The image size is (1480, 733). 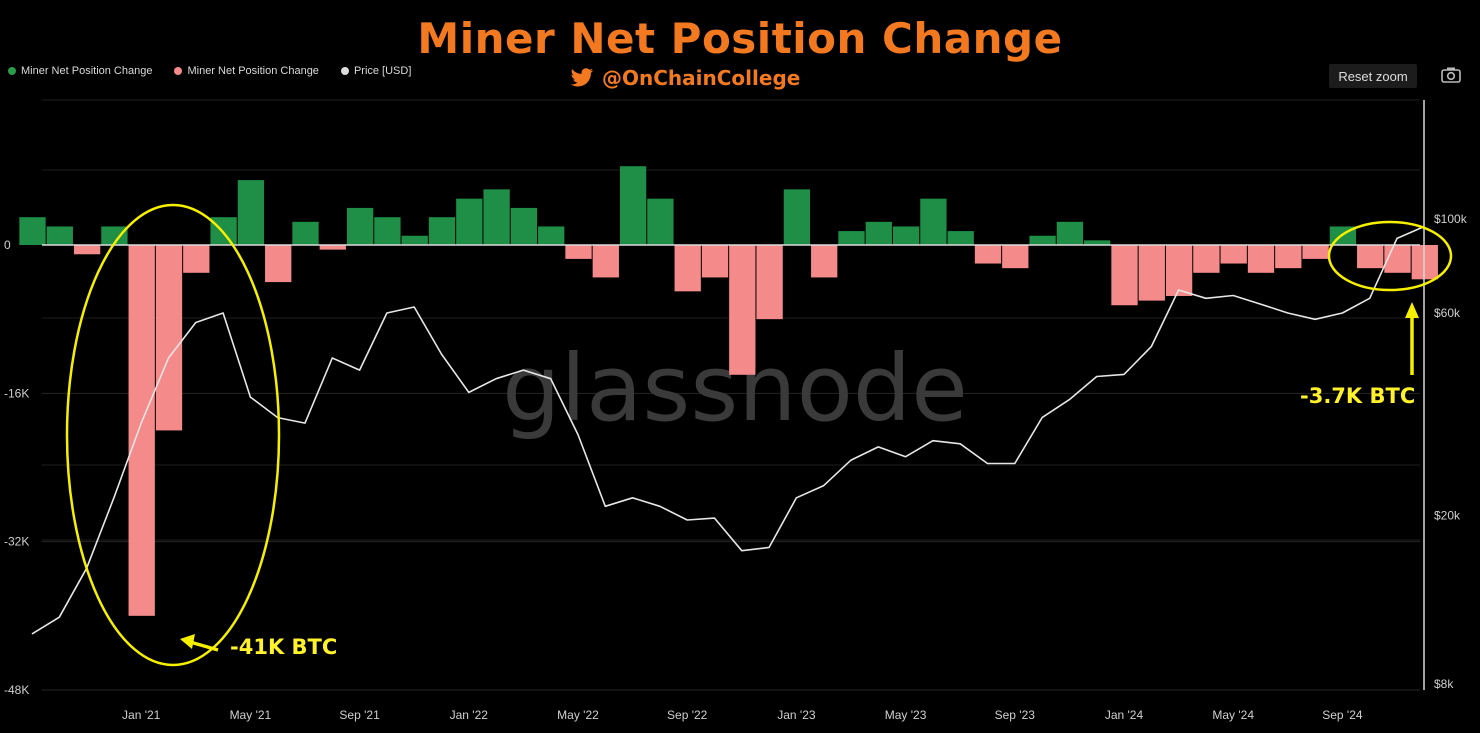 I want to click on x-tick: May '22, so click(x=578, y=715).